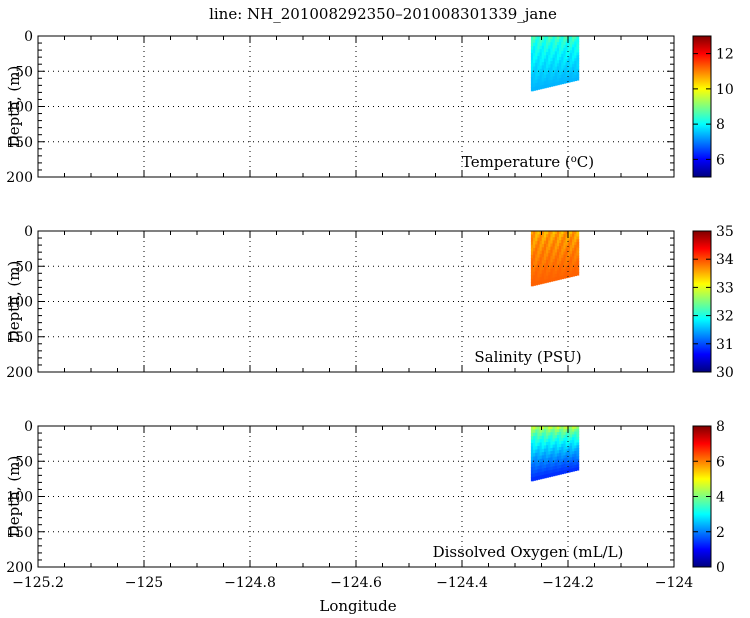 The height and width of the screenshot is (618, 750). I want to click on colorbar-tick-label: 4, so click(720, 498).